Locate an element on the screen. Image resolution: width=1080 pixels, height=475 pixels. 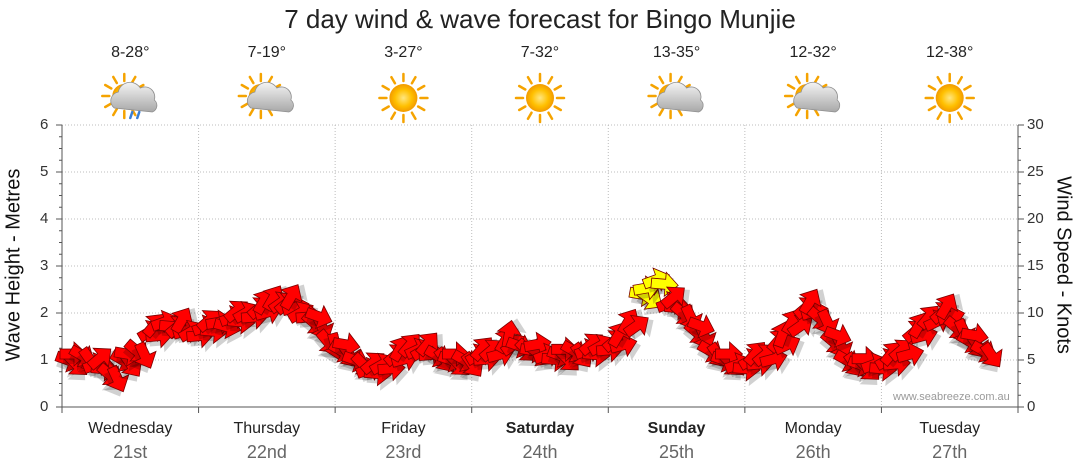
y-right-tick-label: 30 is located at coordinates (1035, 124).